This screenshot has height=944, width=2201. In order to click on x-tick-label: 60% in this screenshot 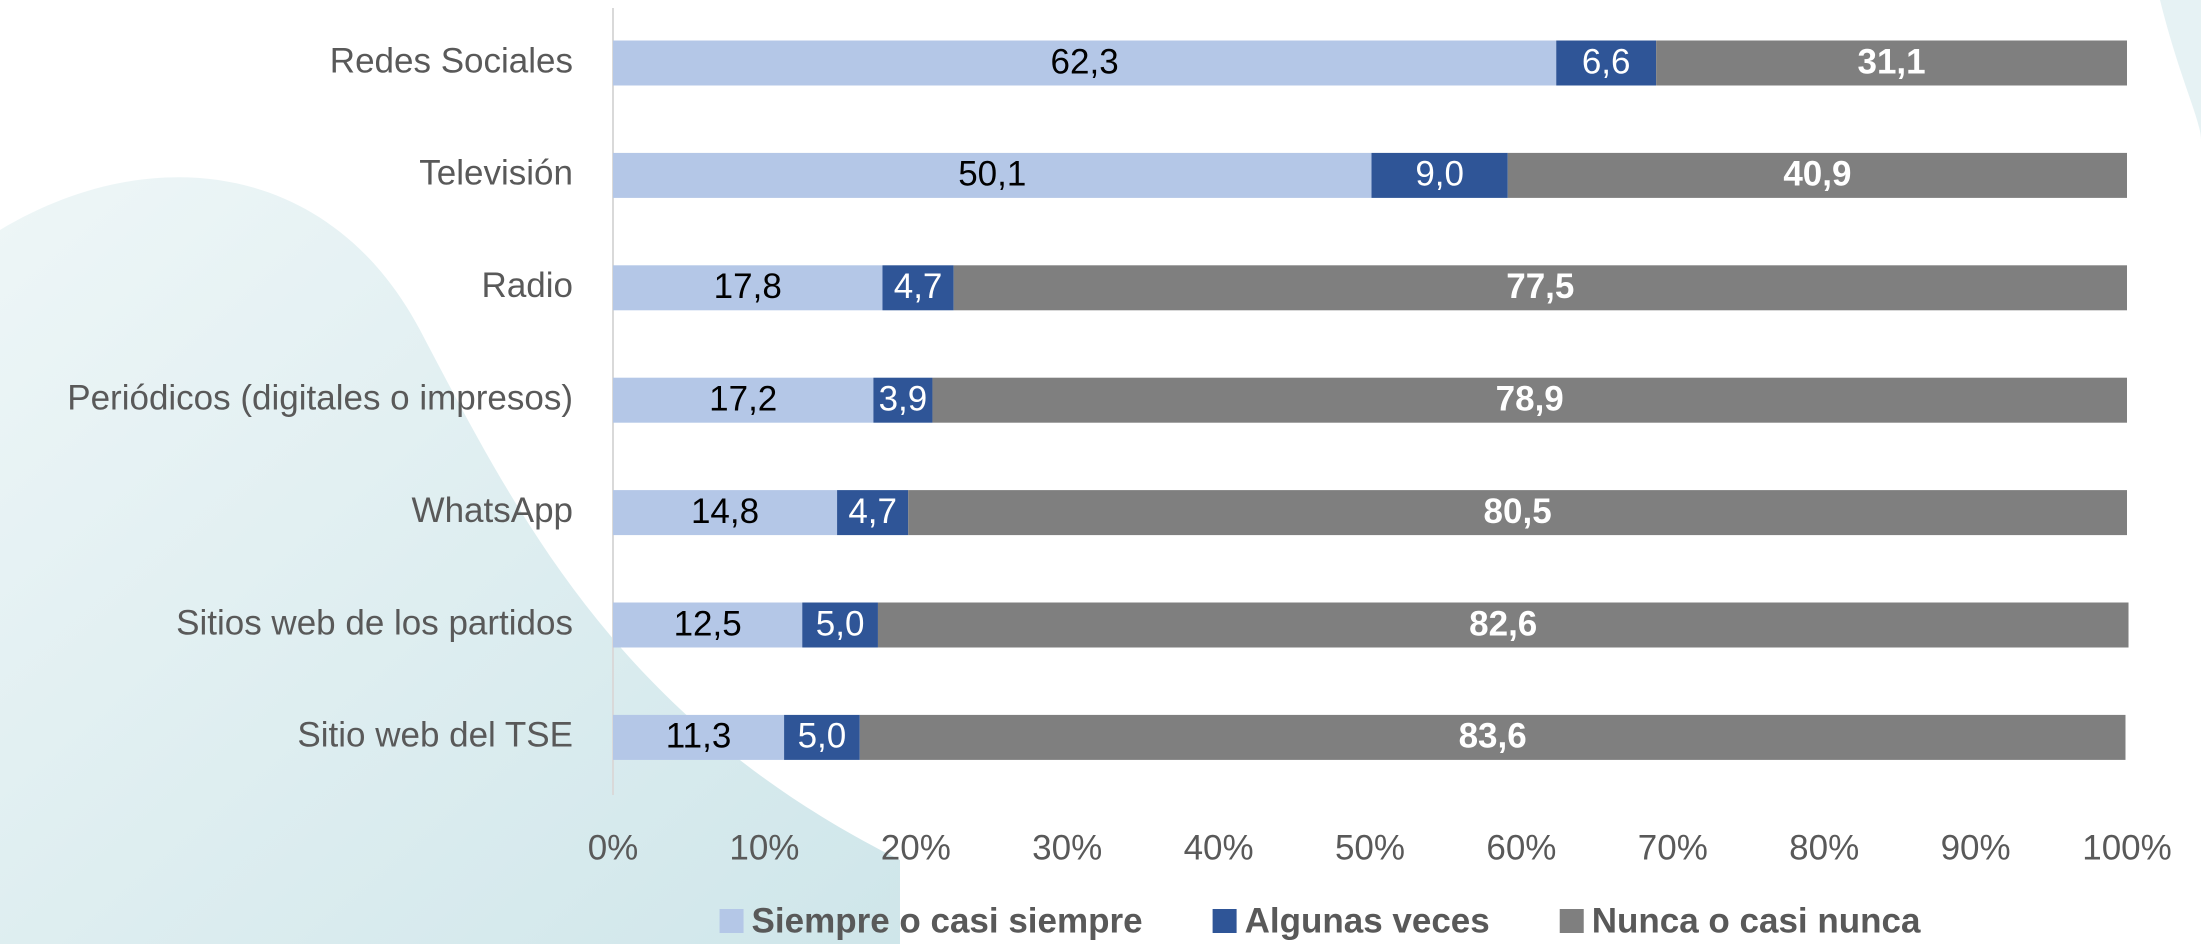, I will do `click(1521, 847)`.